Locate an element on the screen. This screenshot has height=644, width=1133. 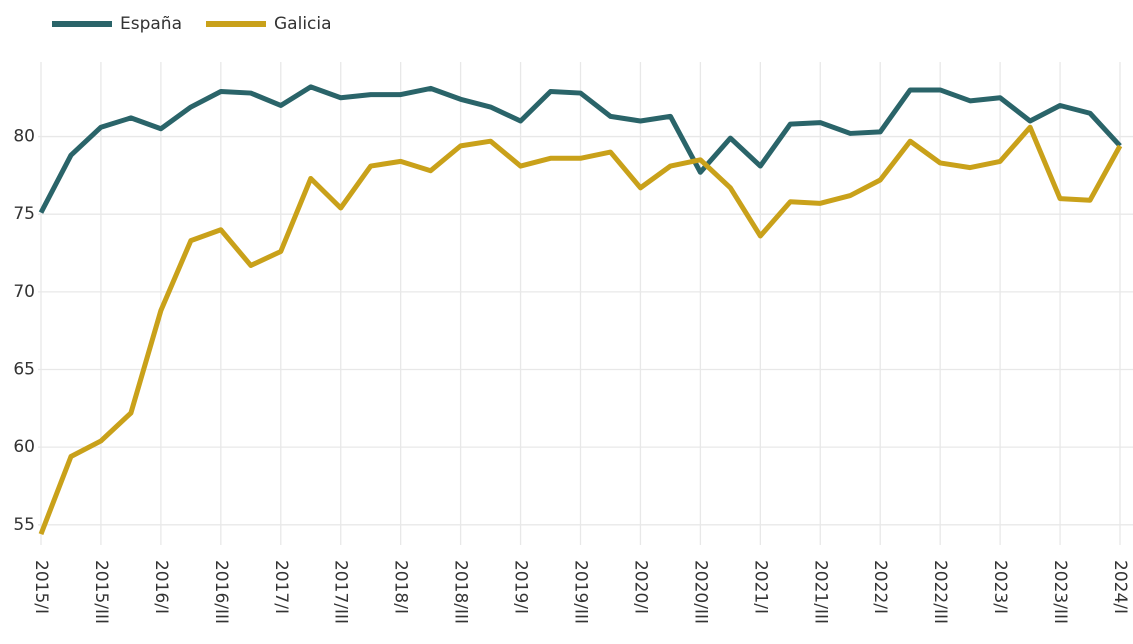
x-tick-label: 2016/III is located at coordinates (221, 592).